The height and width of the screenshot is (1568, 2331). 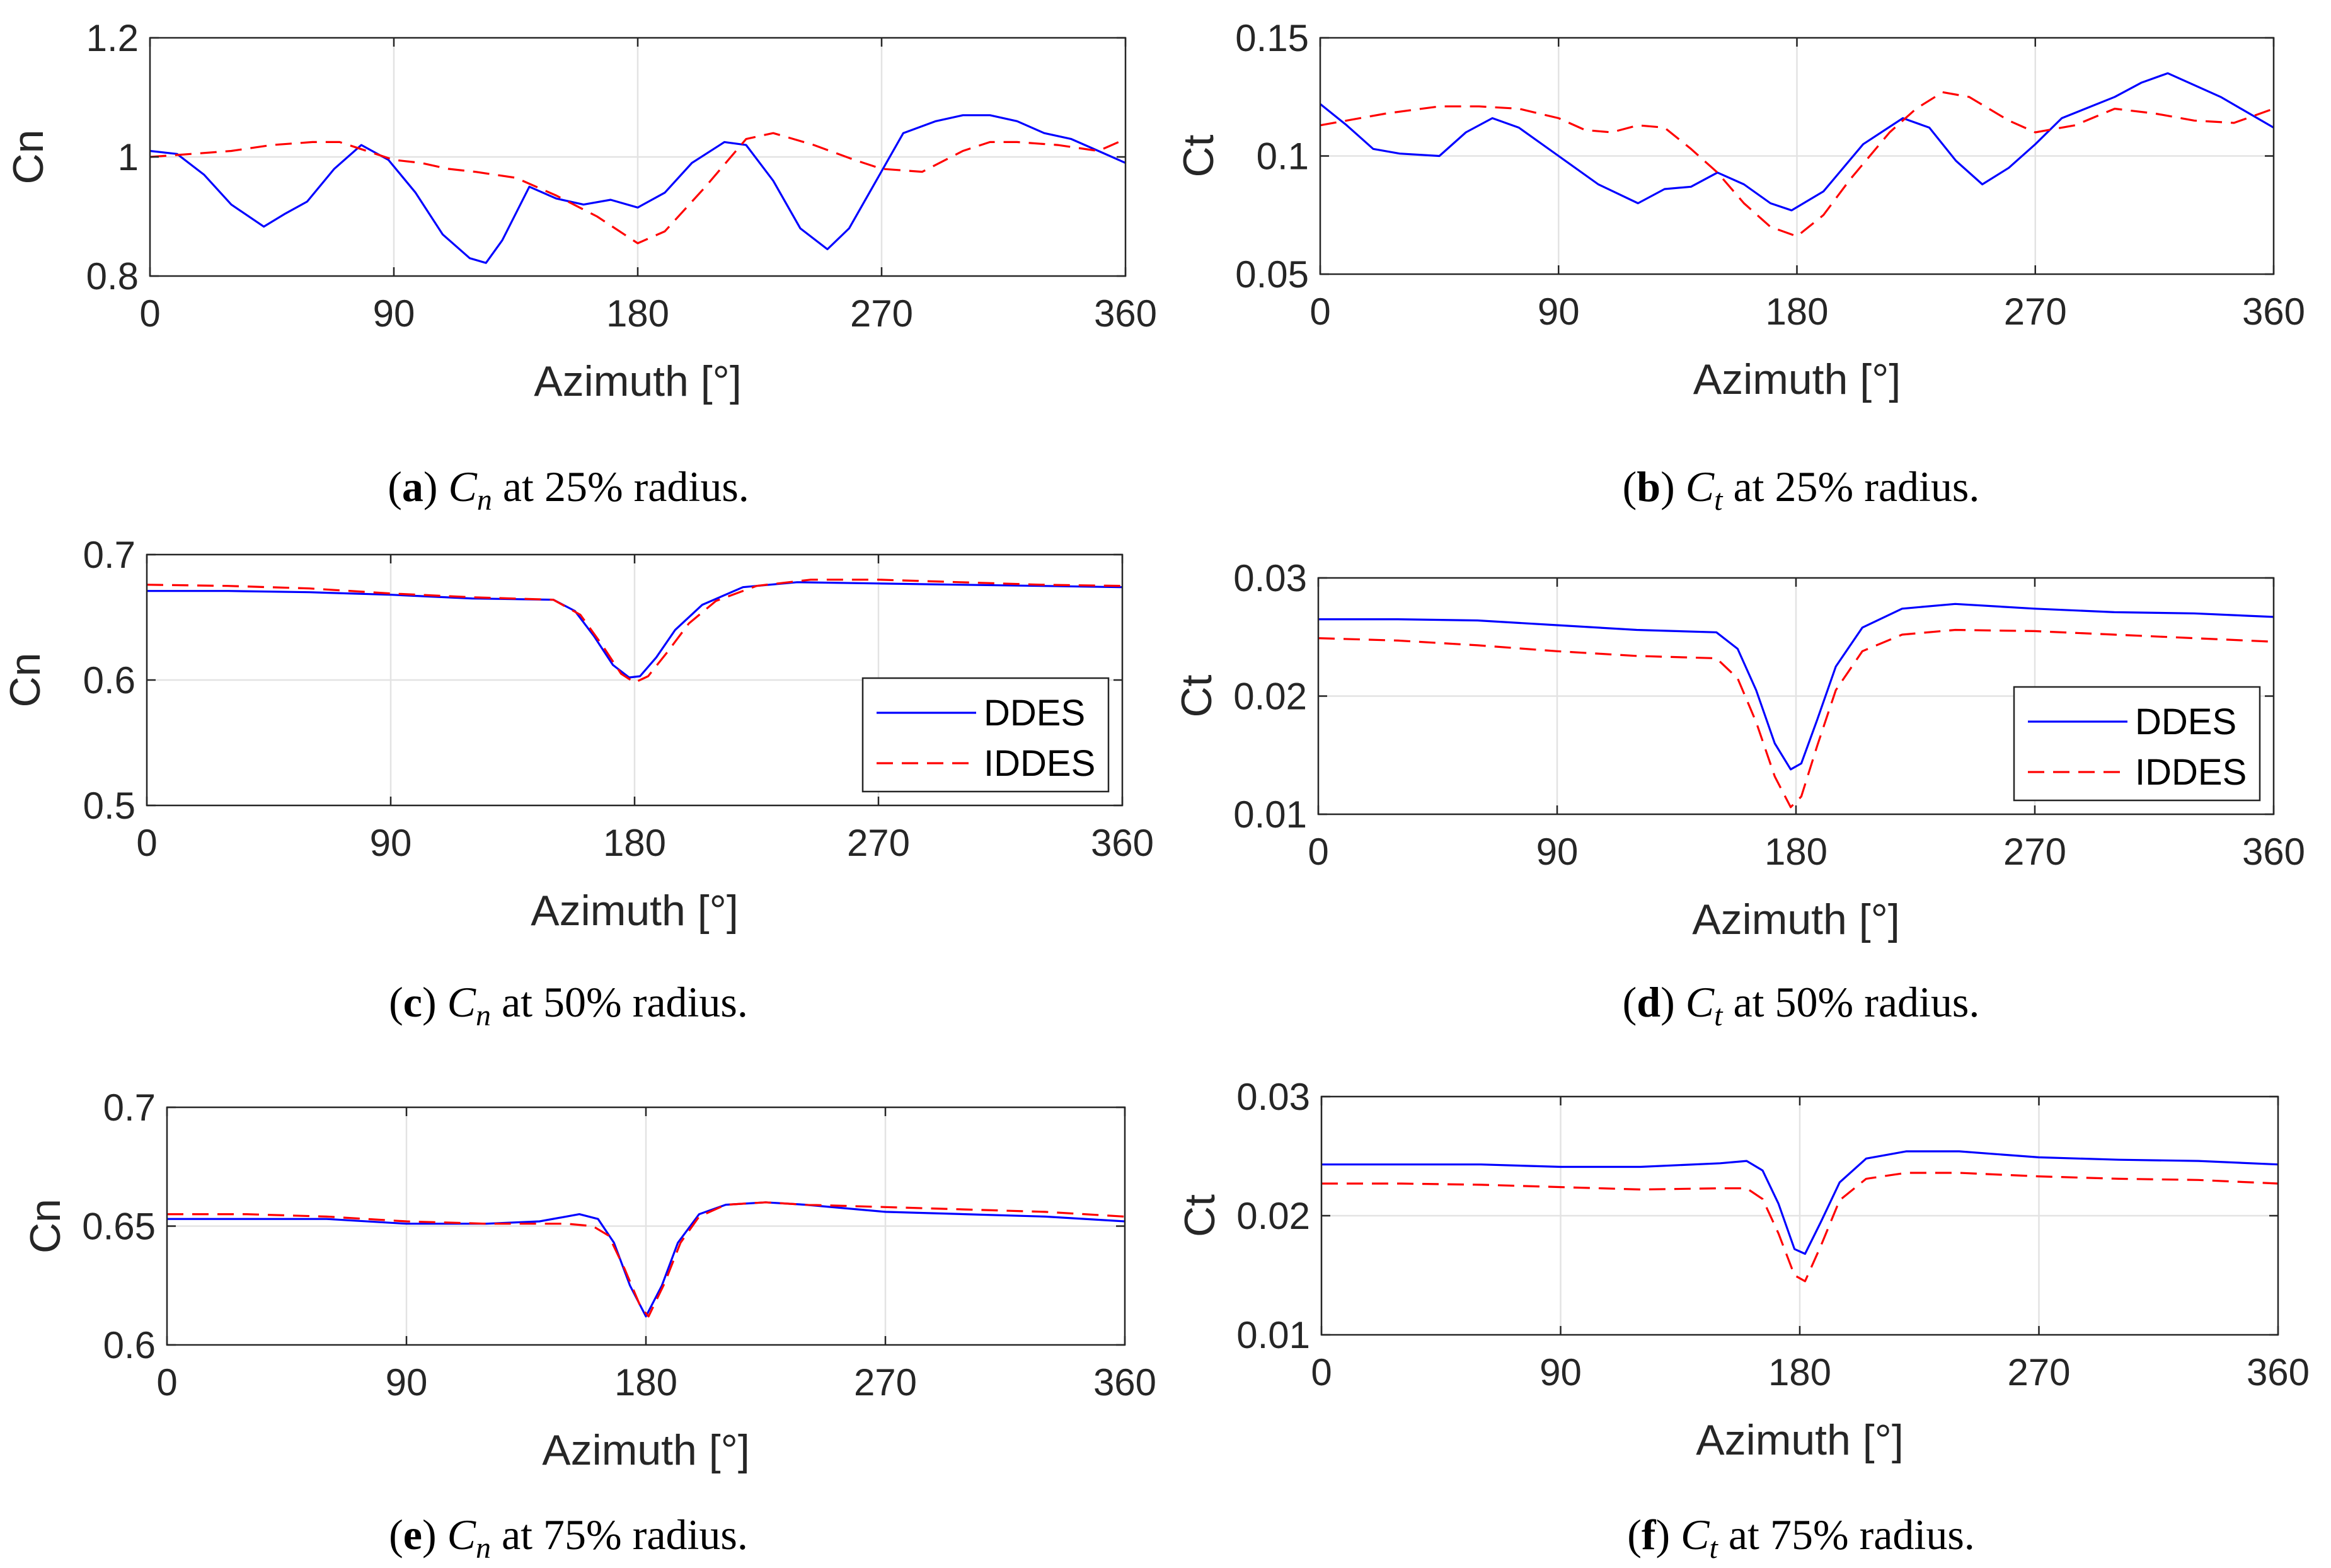 I want to click on legend: DDES IDDES, so click(x=2137, y=744).